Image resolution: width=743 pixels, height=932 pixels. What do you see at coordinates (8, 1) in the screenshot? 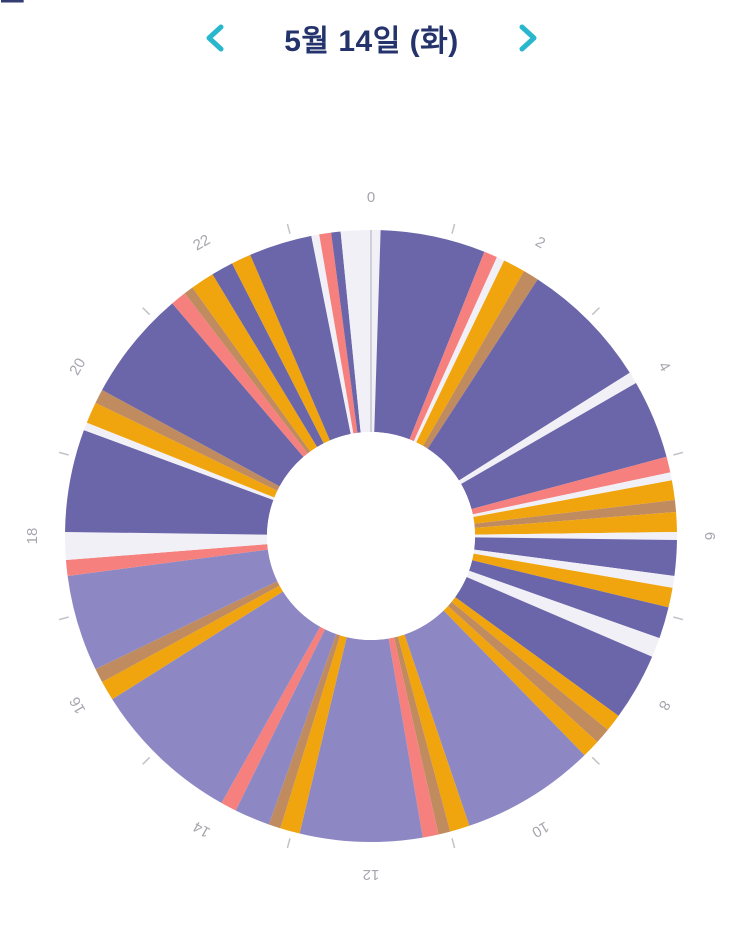
I see `center-day-label: DAY` at bounding box center [8, 1].